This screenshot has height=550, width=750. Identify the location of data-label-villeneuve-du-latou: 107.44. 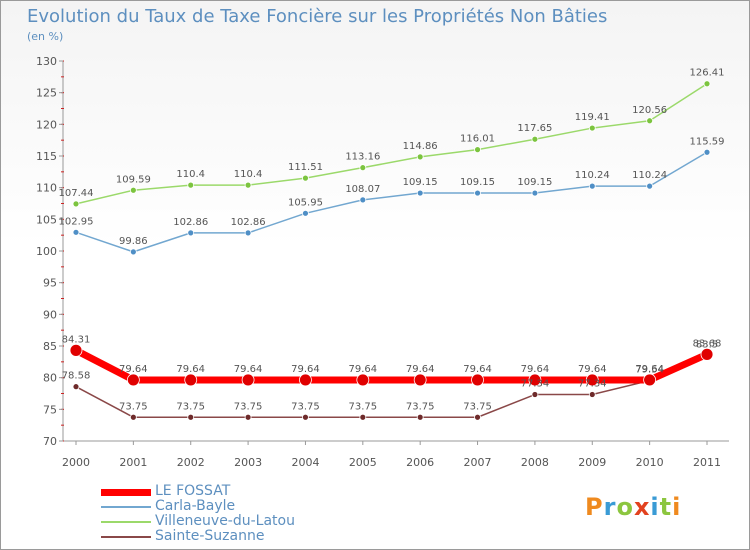
(76, 193).